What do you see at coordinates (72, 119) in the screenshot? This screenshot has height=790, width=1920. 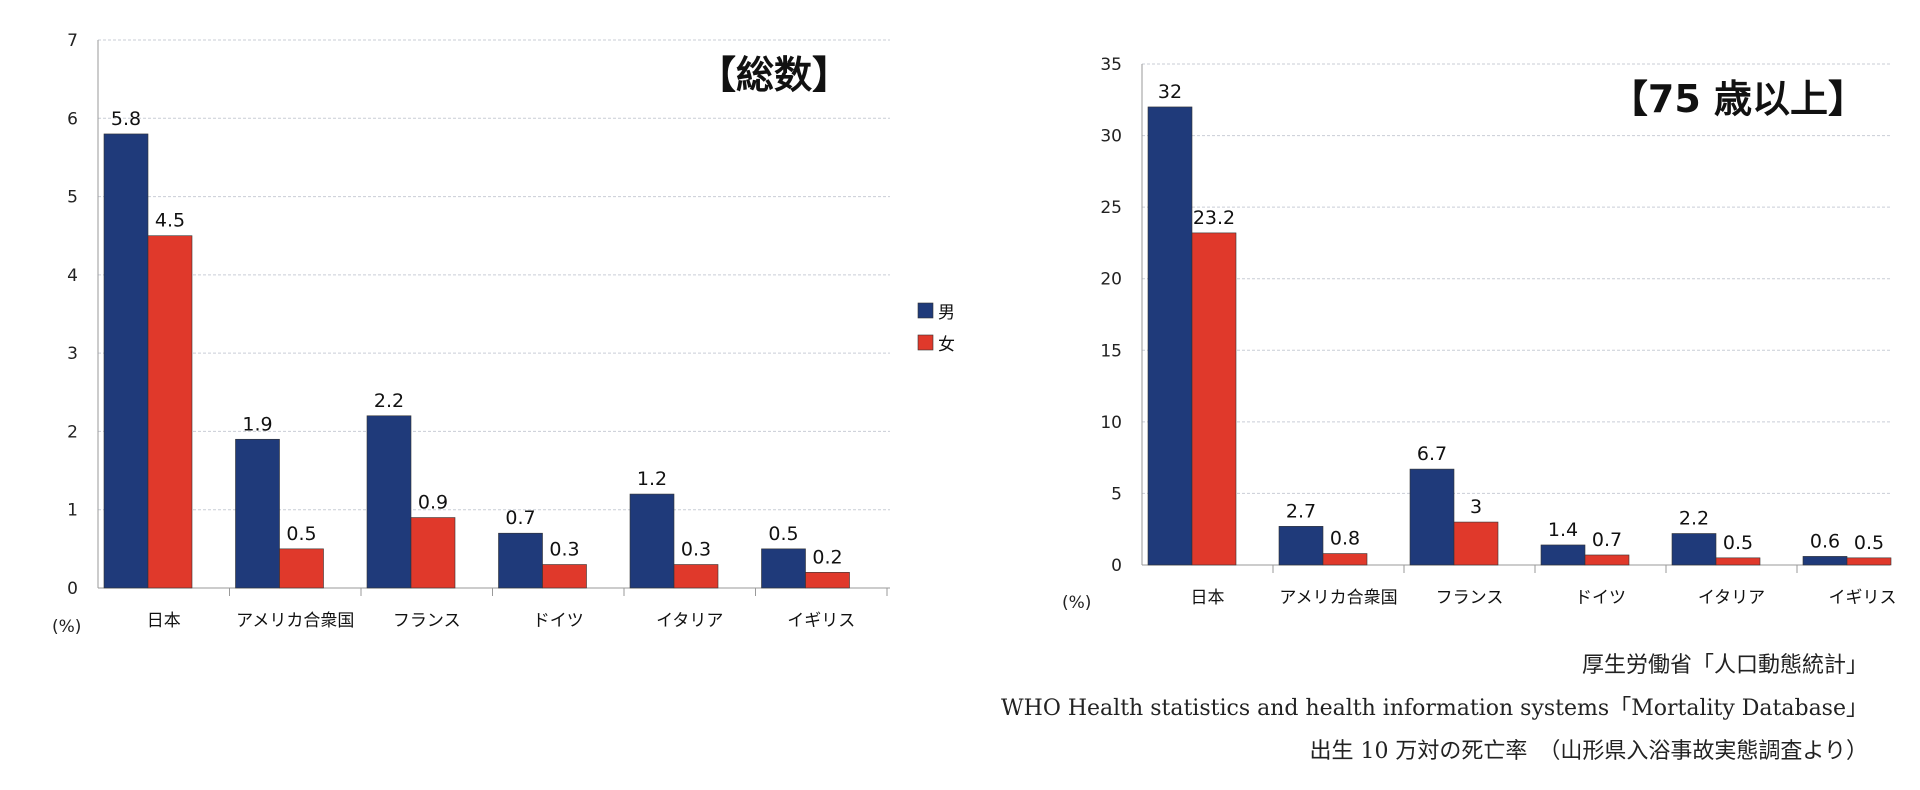 I see `y-tick-label: 6` at bounding box center [72, 119].